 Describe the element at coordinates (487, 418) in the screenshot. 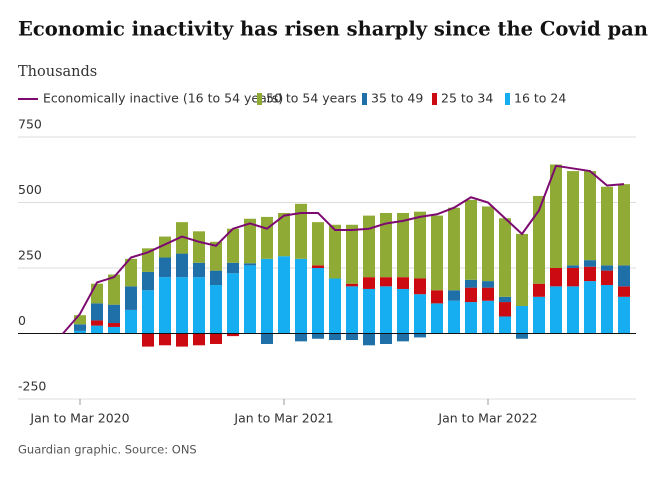

I see `x-tick-label: Jan to Mar 2022` at that location.